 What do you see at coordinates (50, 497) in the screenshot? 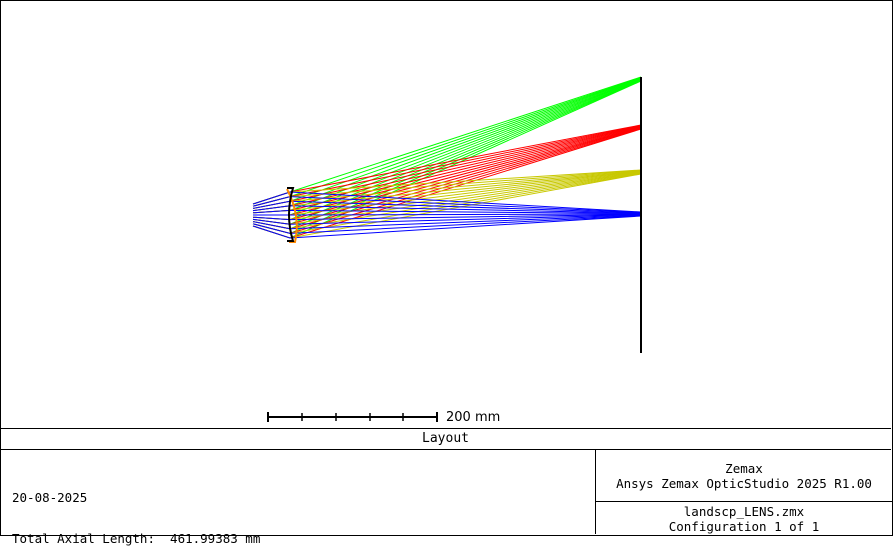
I see `date-text: 20-08-2025` at bounding box center [50, 497].